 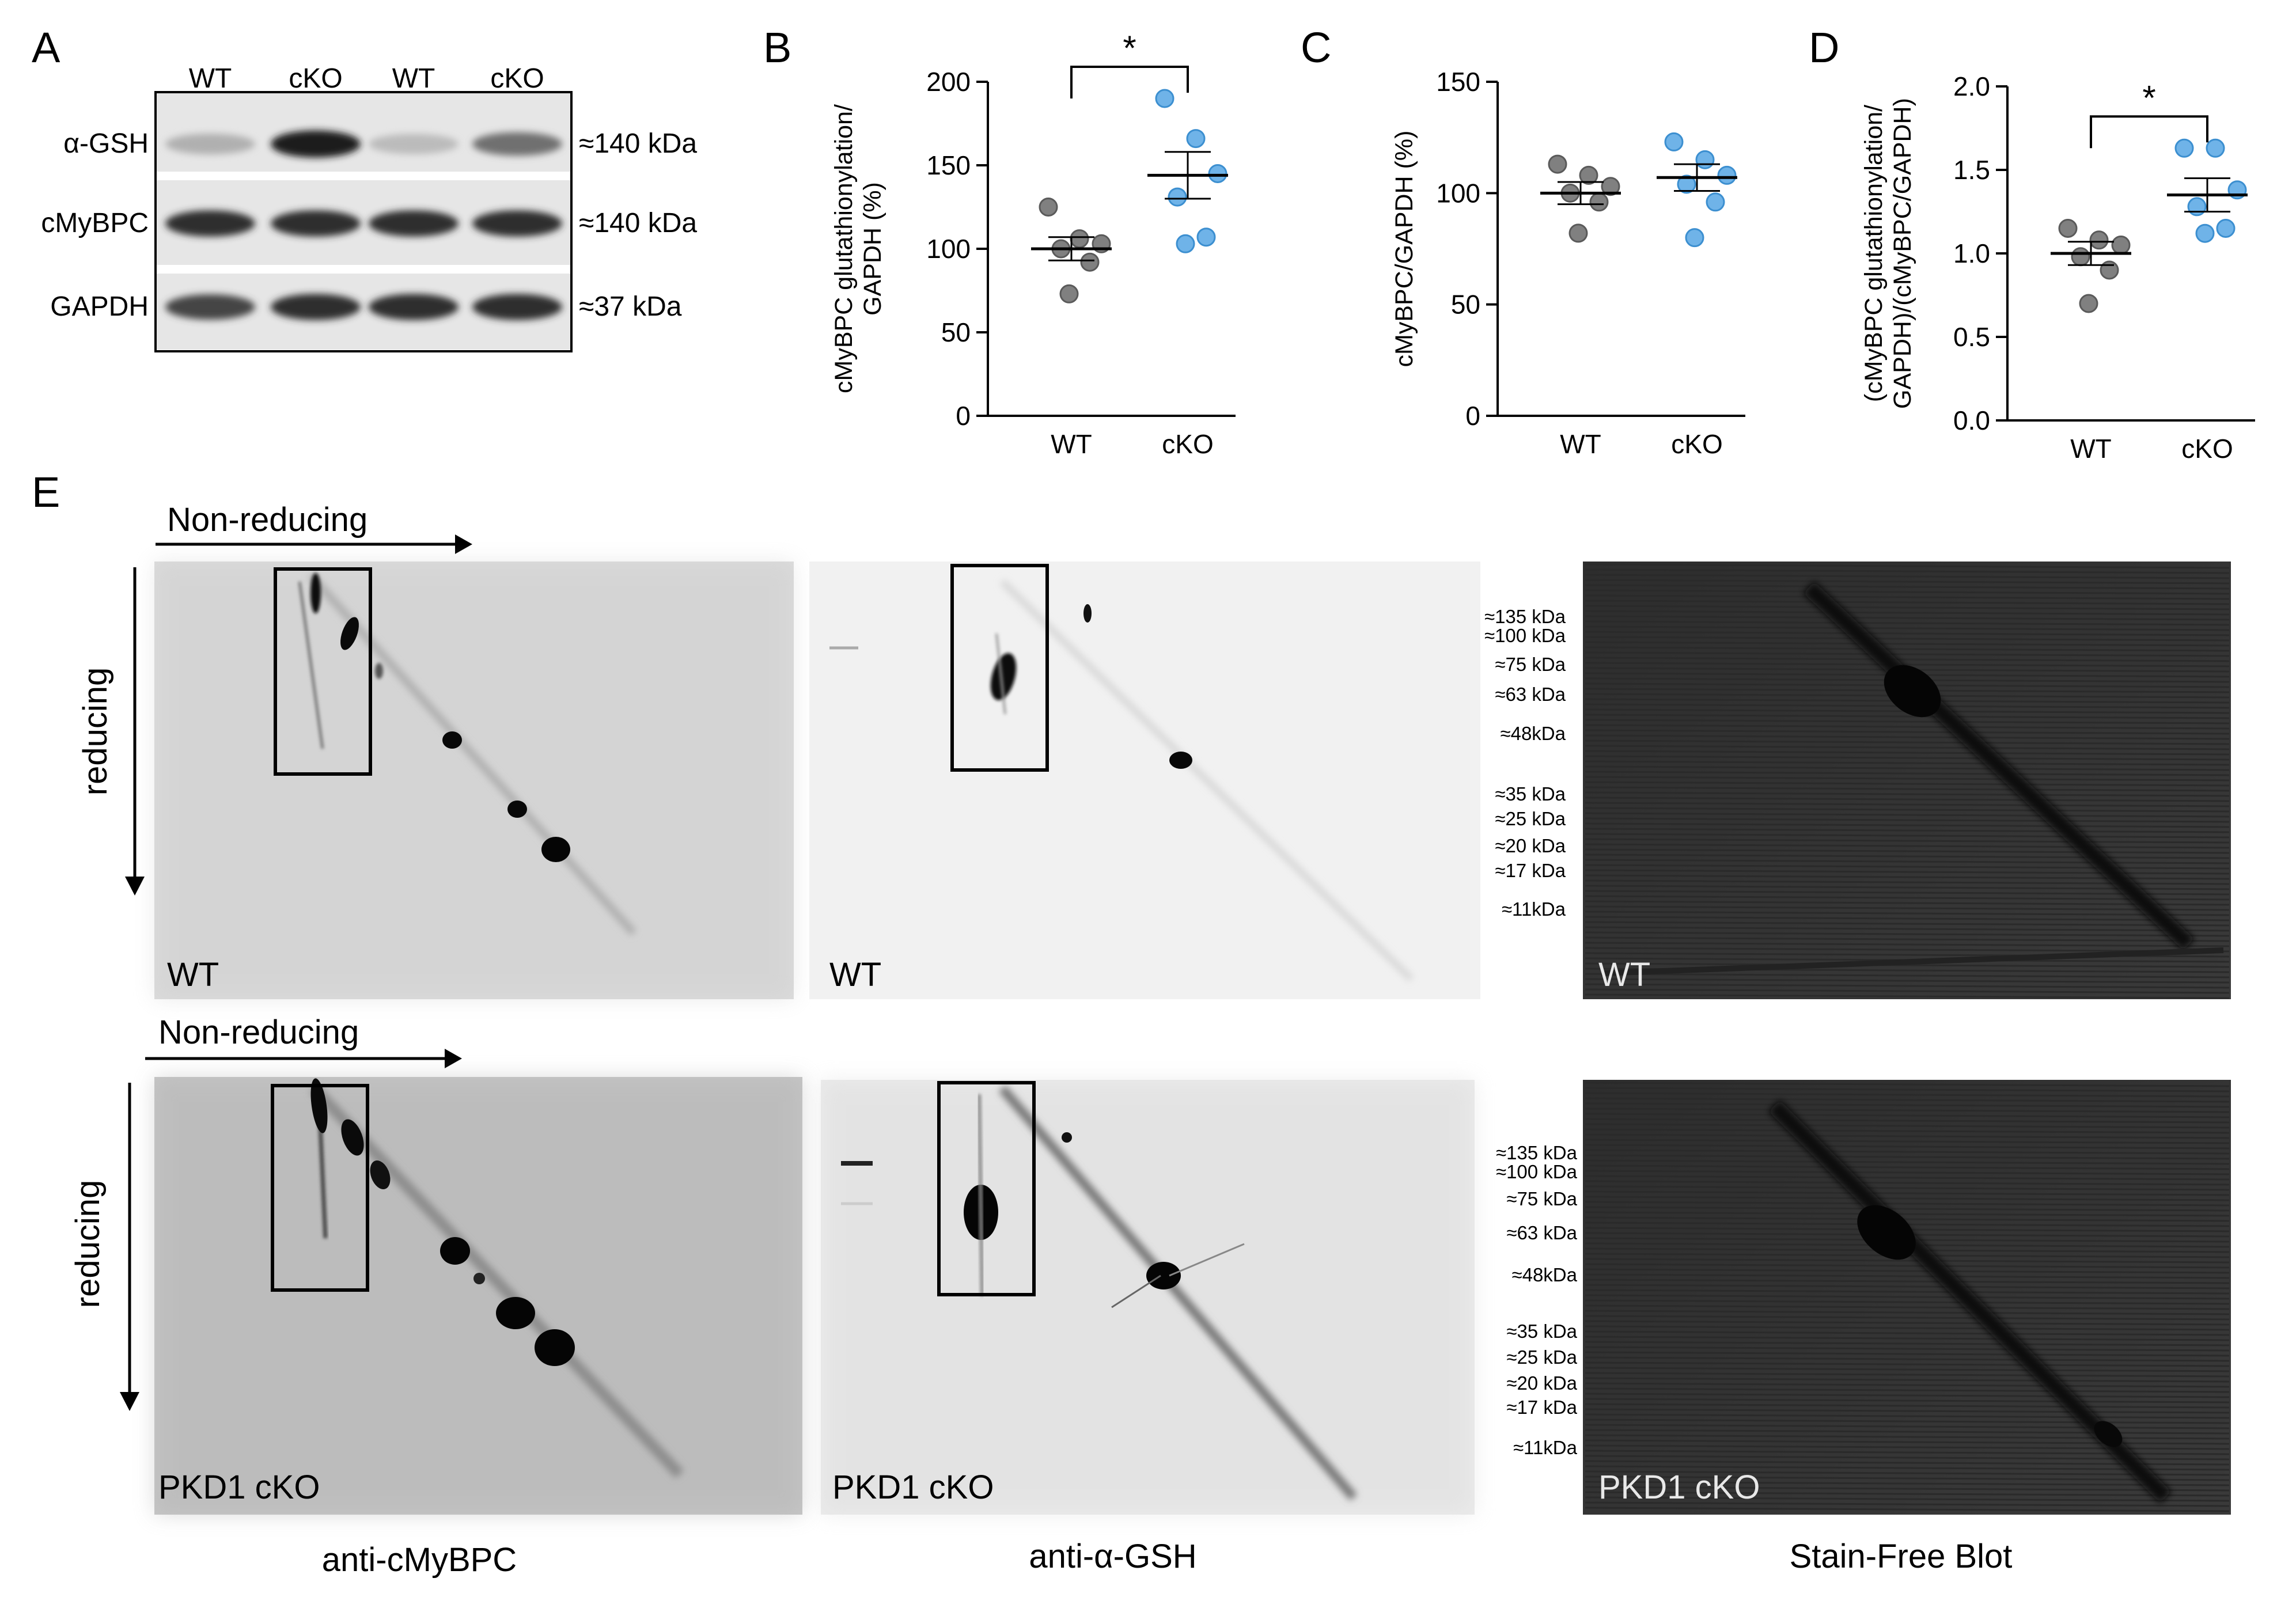 What do you see at coordinates (1525, 616) in the screenshot?
I see `mw-marker-label: ≈135 kDa` at bounding box center [1525, 616].